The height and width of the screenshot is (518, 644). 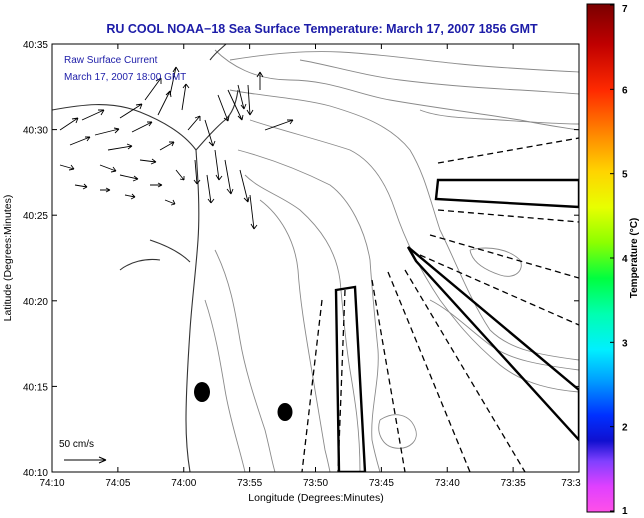 I want to click on colorbar-tick-label: 4, so click(x=625, y=259).